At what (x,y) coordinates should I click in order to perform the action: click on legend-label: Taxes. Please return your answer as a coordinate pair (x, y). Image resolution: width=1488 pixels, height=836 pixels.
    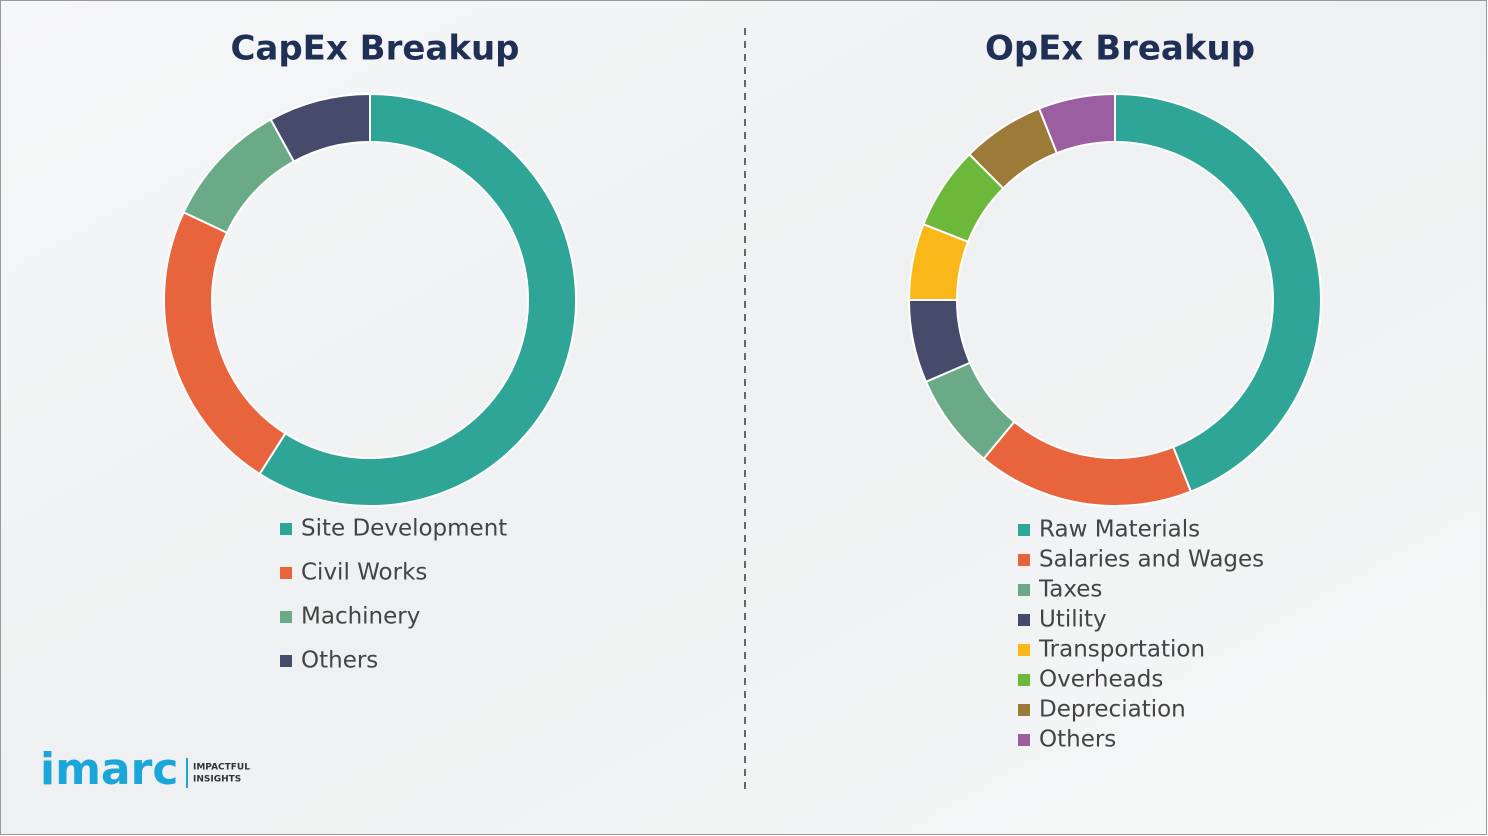
    Looking at the image, I should click on (1070, 590).